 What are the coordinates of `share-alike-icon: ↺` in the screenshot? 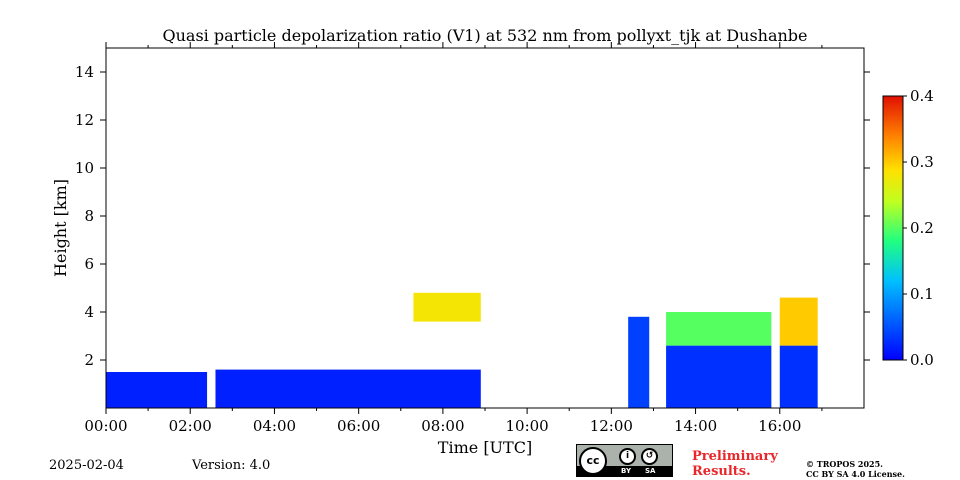 It's located at (649, 456).